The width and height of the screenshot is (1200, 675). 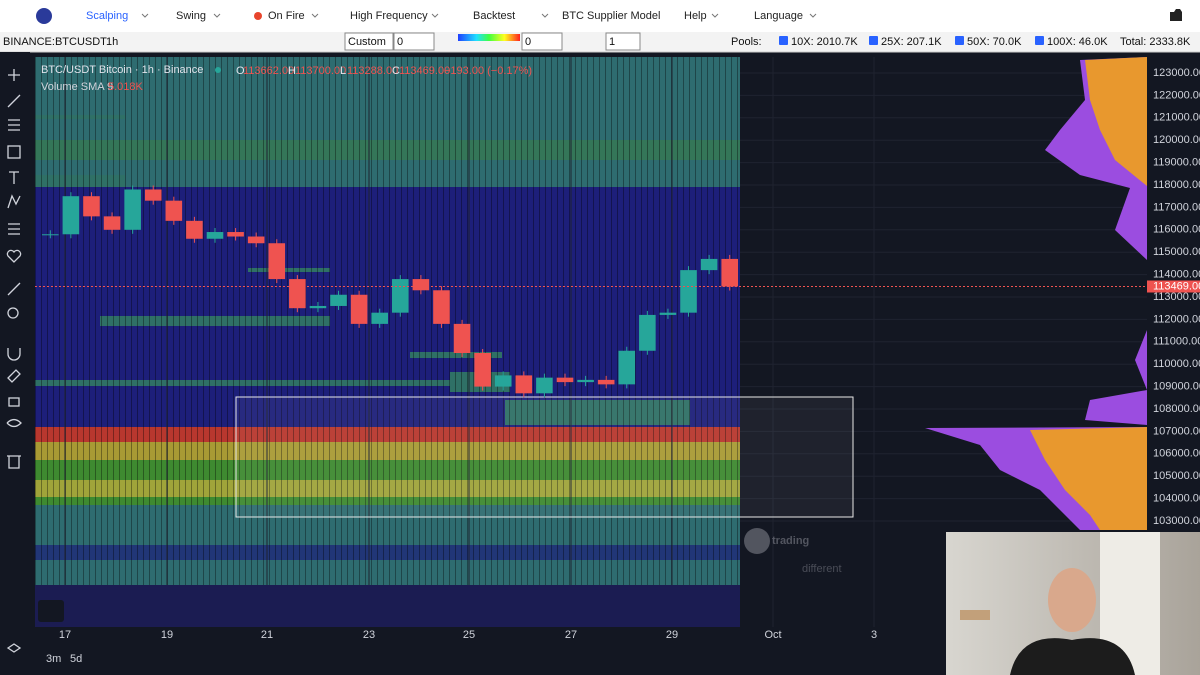 I want to click on date-label: 23, so click(x=369, y=635).